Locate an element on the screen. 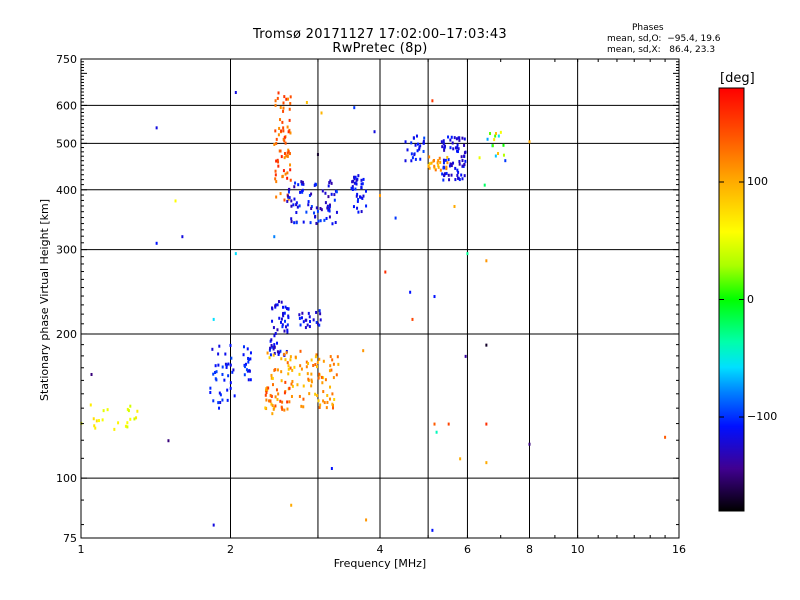 The image size is (800, 600). x-axis-label: Frequency [MHz] is located at coordinates (380, 563).